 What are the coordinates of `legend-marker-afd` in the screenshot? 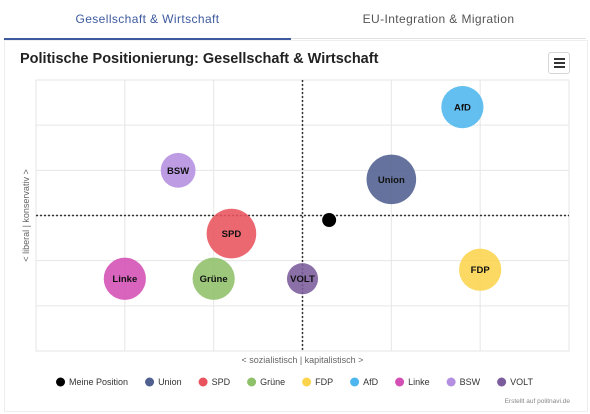 It's located at (355, 382).